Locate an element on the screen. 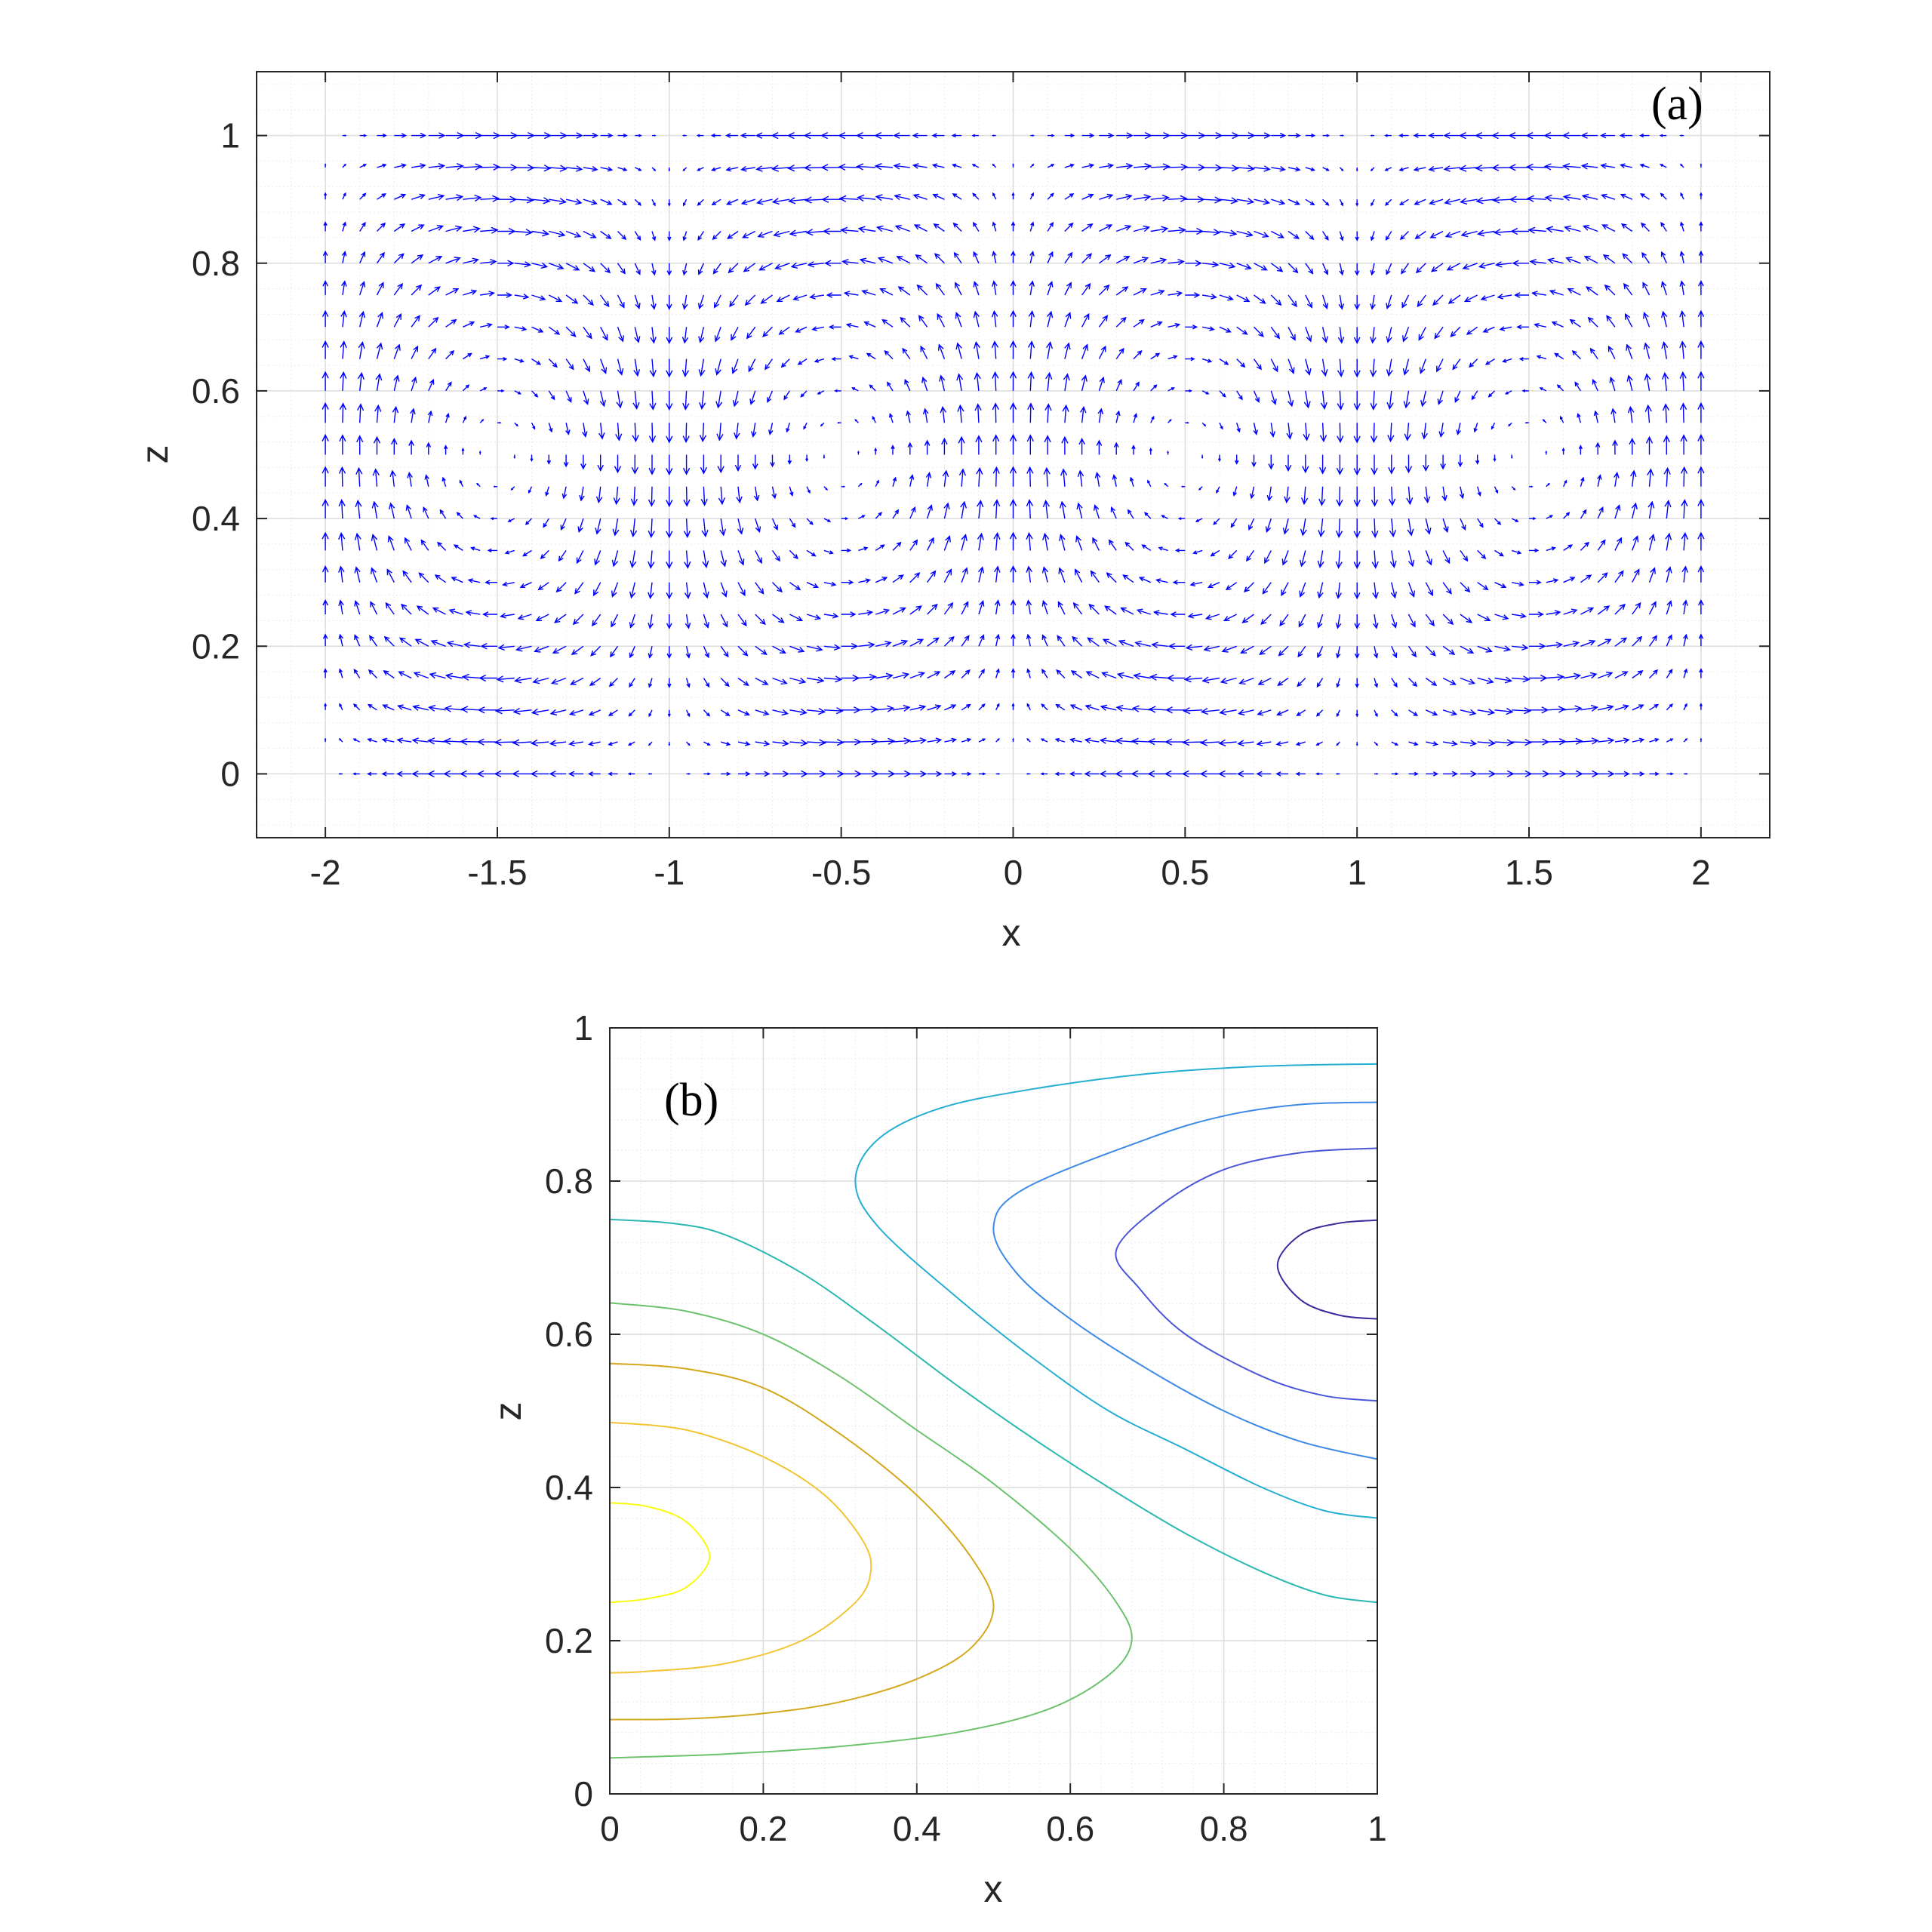 This screenshot has width=1932, height=1932. b-y-tick-label: 0 is located at coordinates (583, 1794).